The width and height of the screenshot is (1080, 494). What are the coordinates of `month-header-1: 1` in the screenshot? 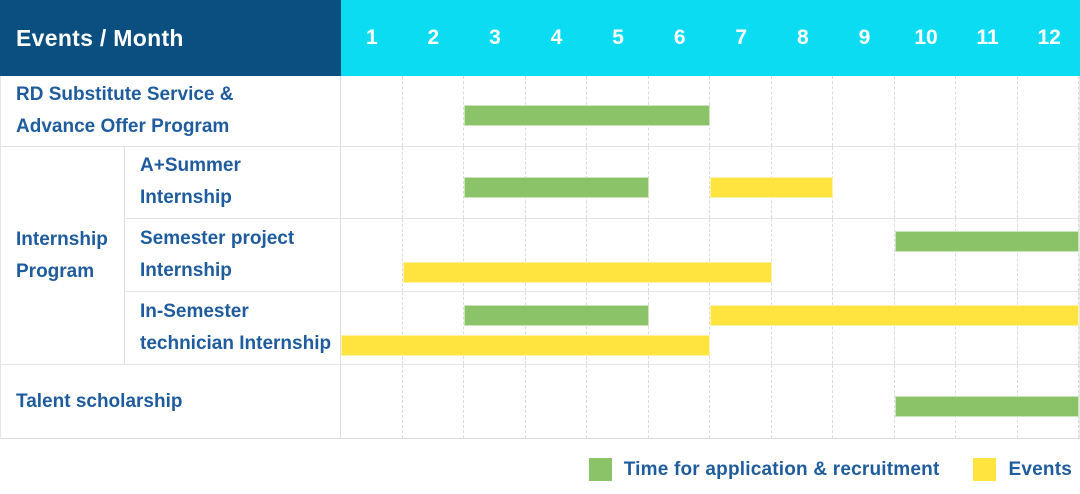 It's located at (371, 37).